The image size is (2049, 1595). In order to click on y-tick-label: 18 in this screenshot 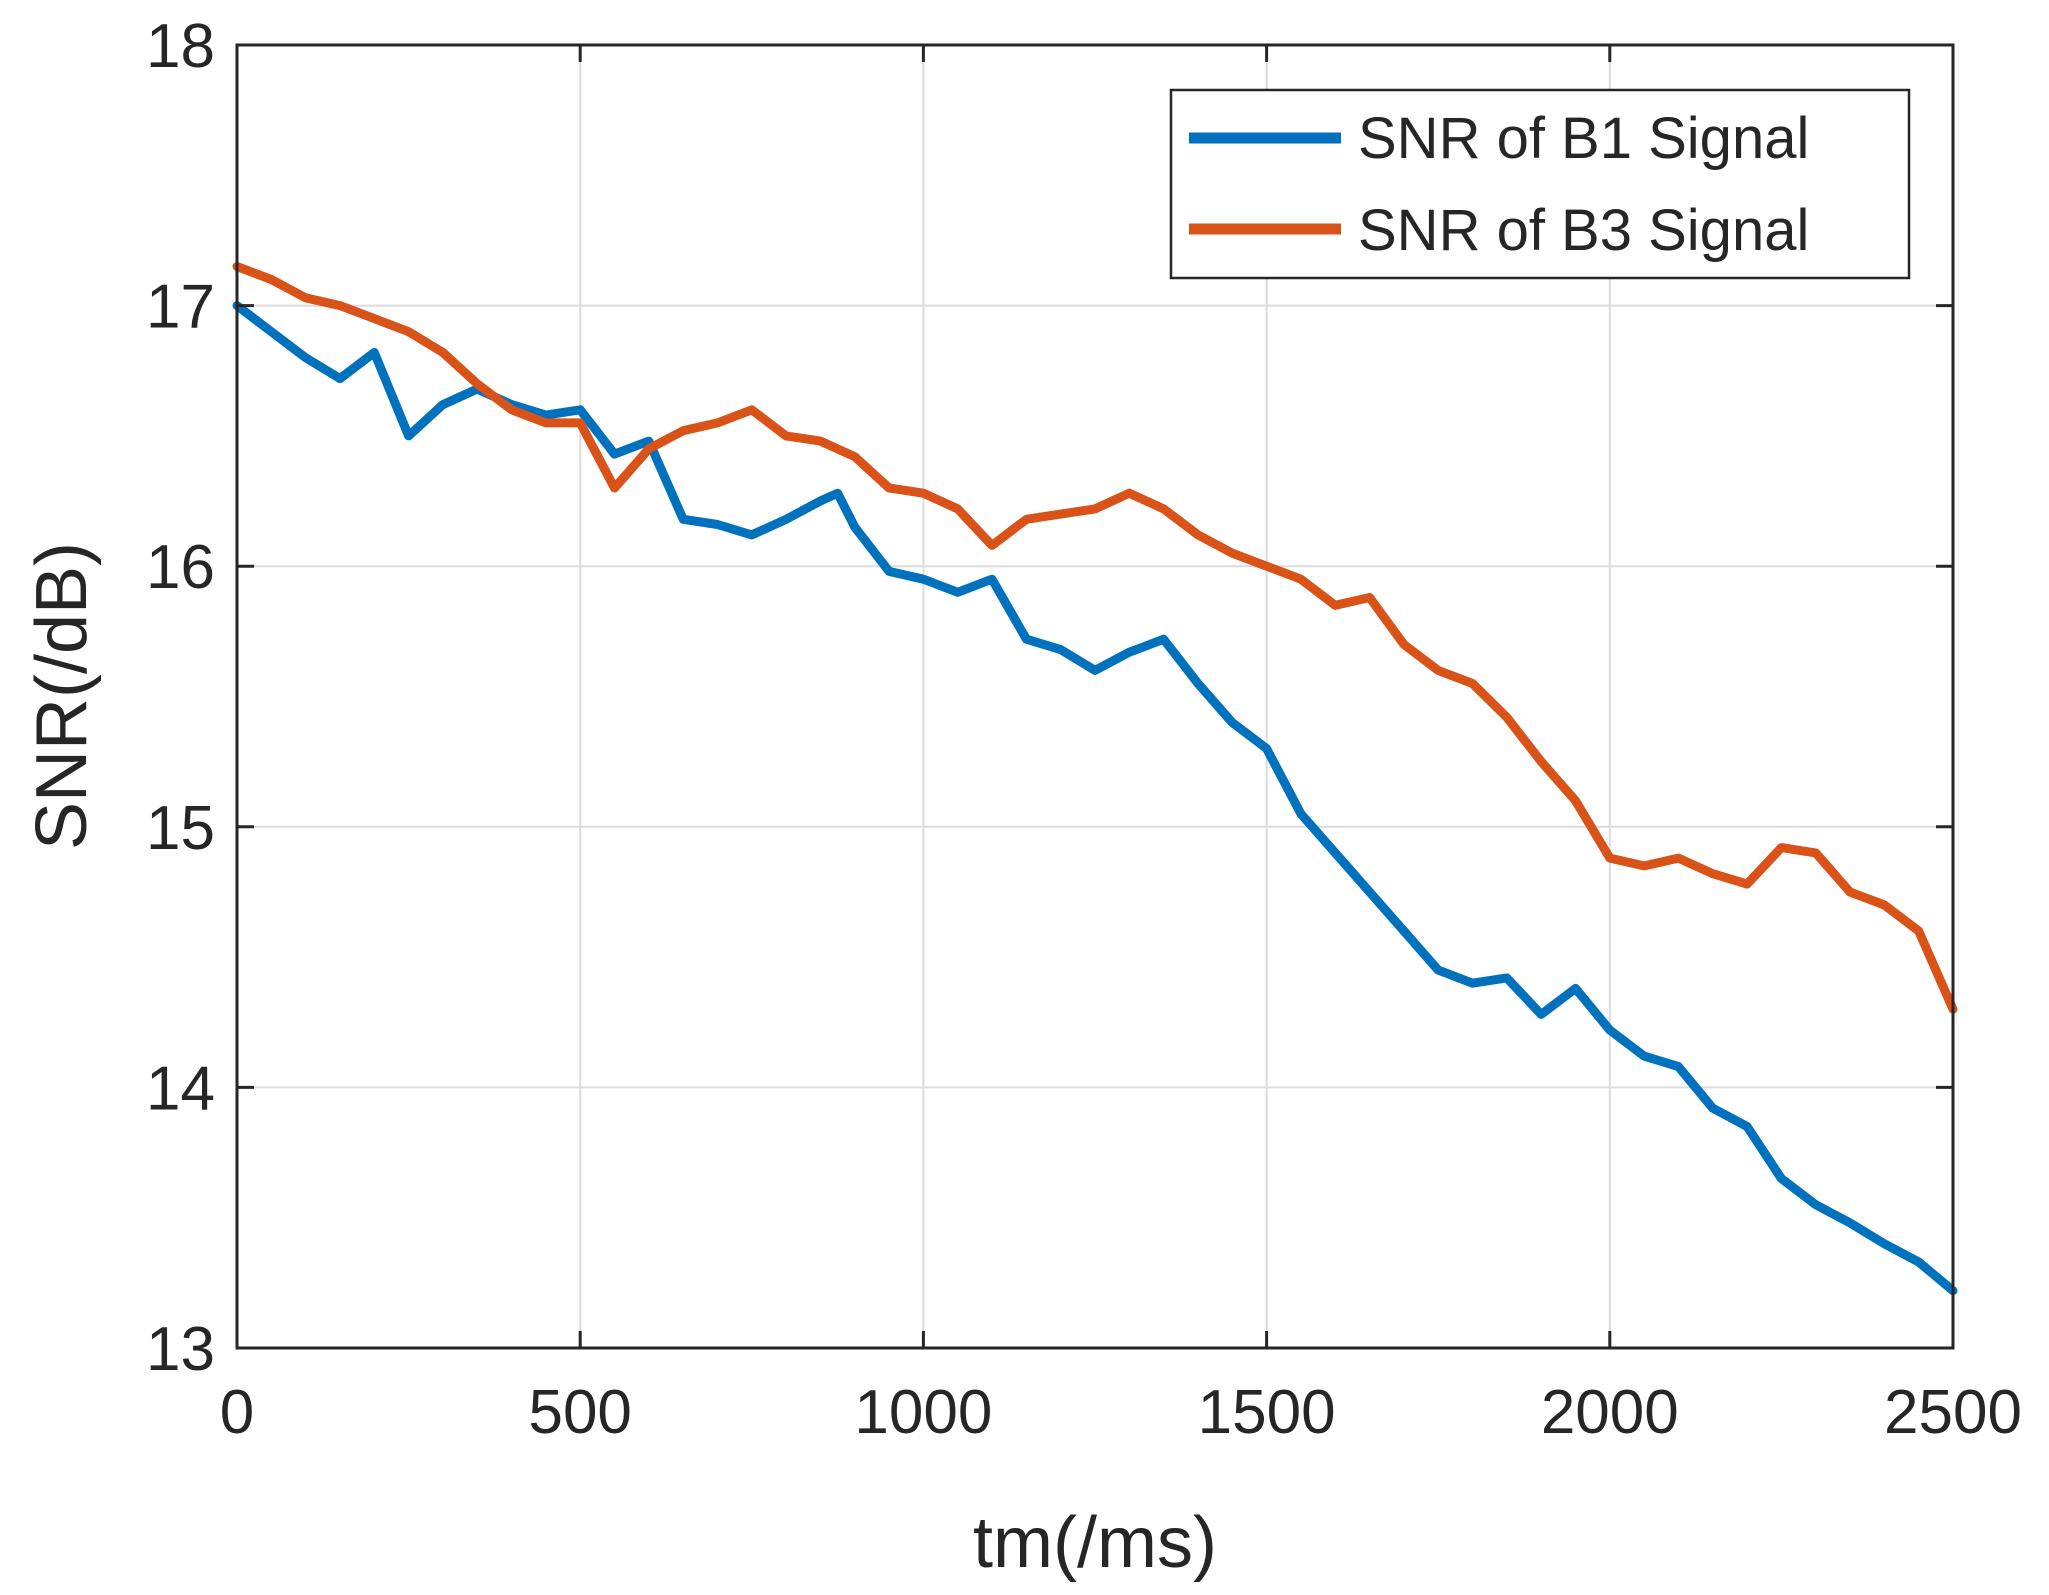, I will do `click(180, 46)`.